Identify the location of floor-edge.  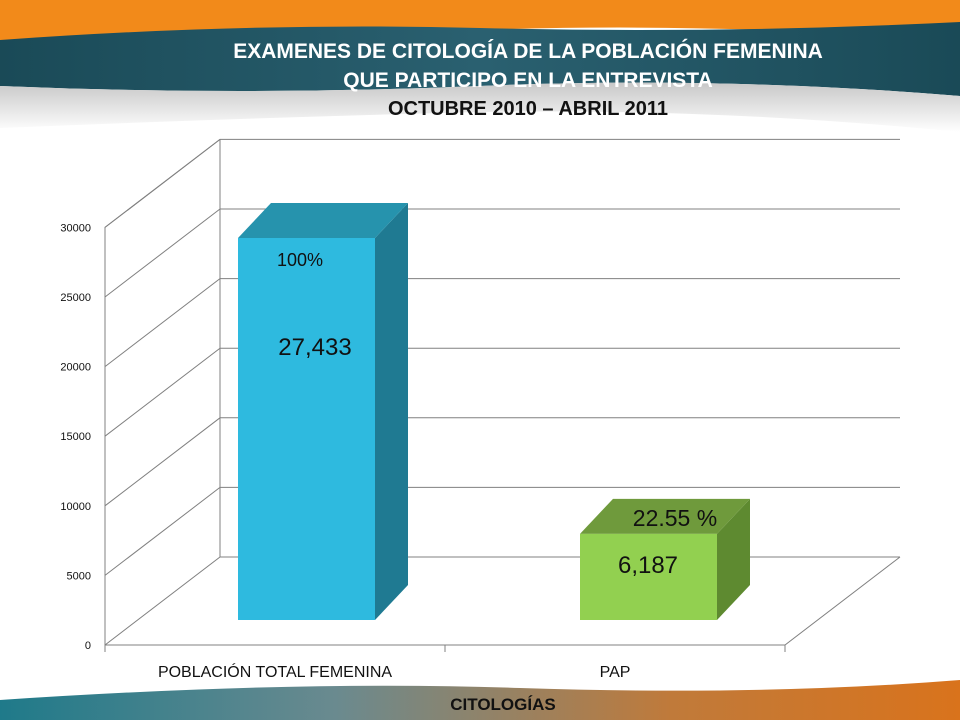
(503, 601).